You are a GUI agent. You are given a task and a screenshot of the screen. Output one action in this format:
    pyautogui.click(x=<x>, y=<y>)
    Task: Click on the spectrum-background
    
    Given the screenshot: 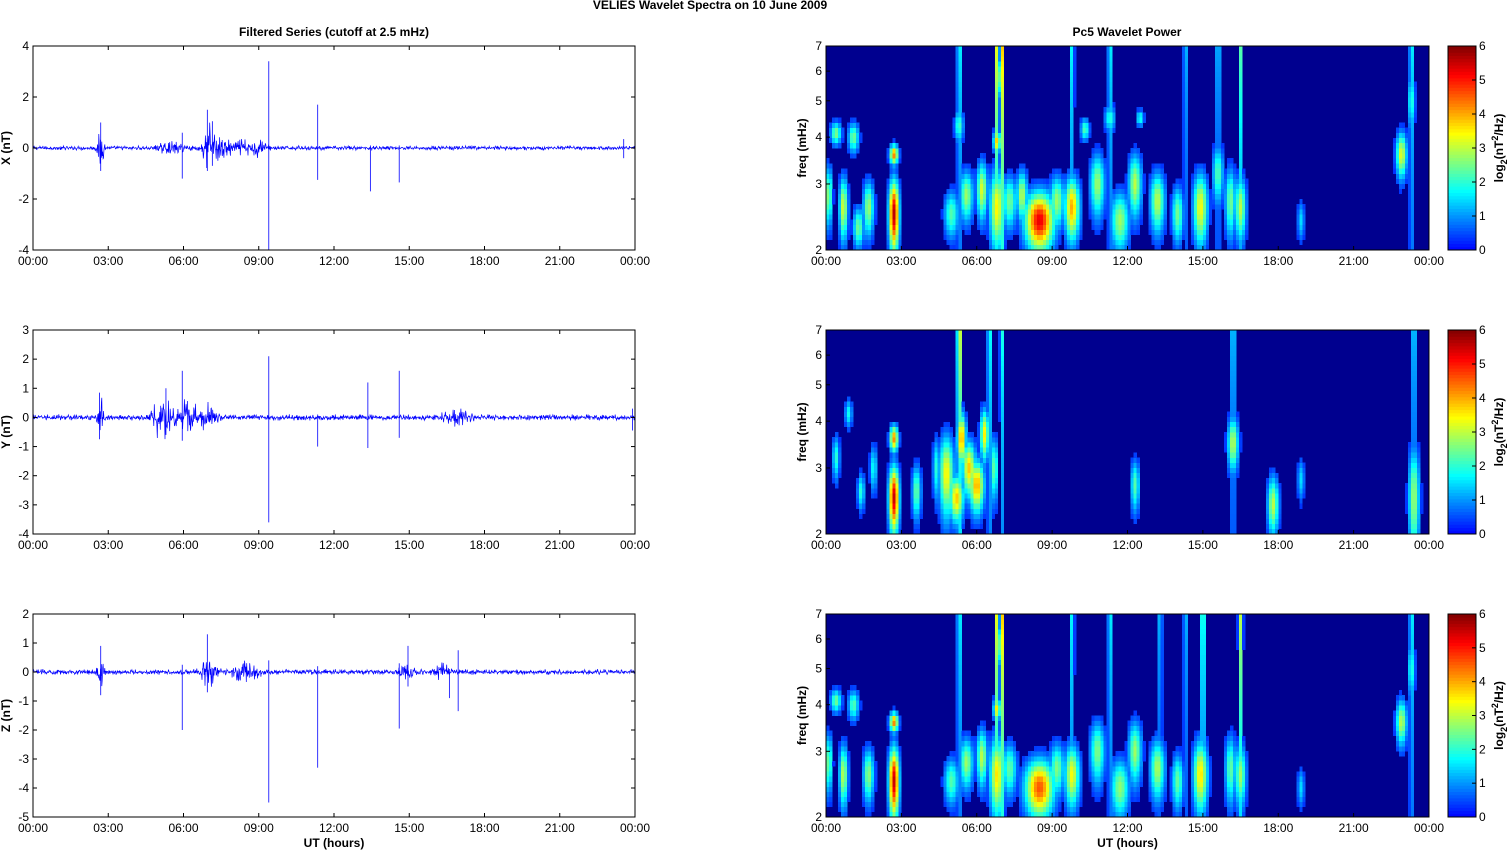 What is the action you would take?
    pyautogui.click(x=1127, y=432)
    